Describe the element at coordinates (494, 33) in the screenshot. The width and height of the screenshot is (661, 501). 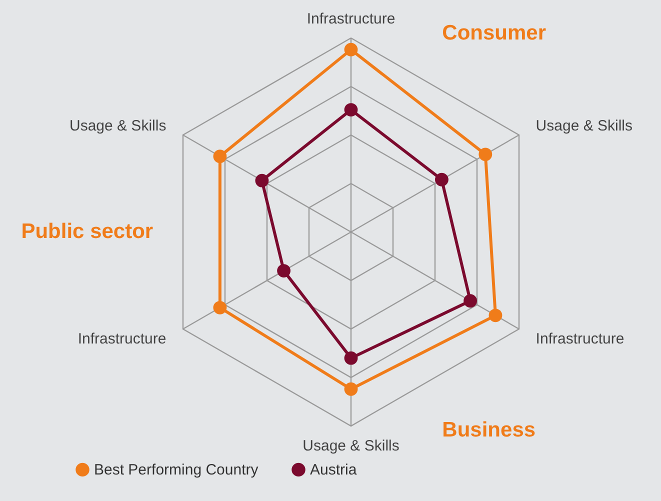
I see `text: Consumer` at that location.